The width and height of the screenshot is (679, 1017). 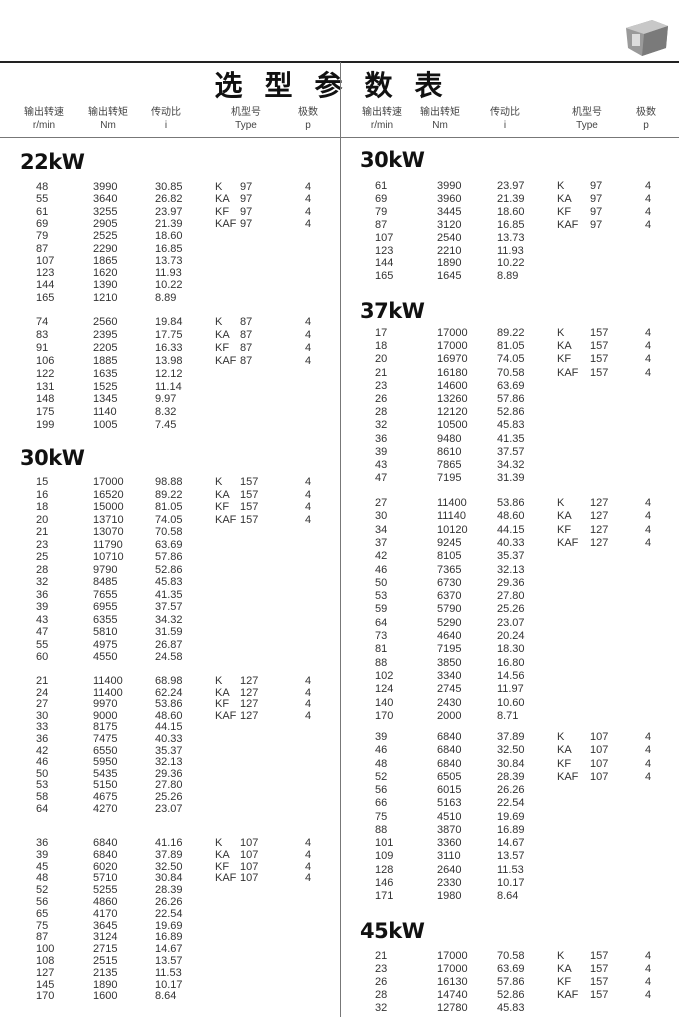 I want to click on torque-cell: 13710, so click(x=108, y=519).